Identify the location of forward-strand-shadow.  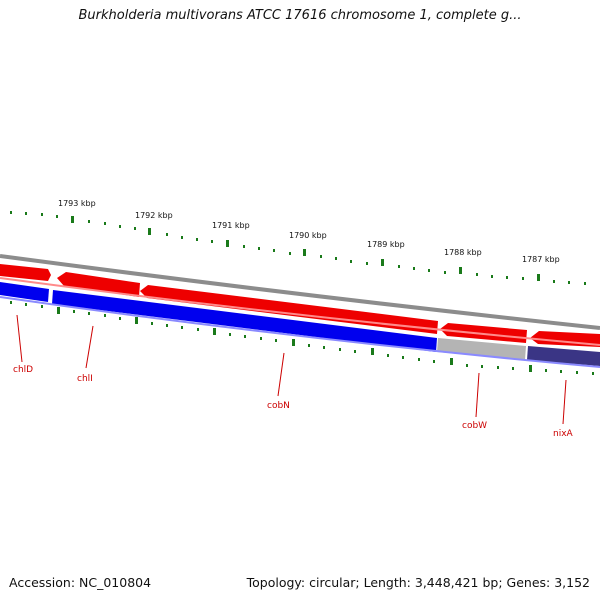
(300, 311).